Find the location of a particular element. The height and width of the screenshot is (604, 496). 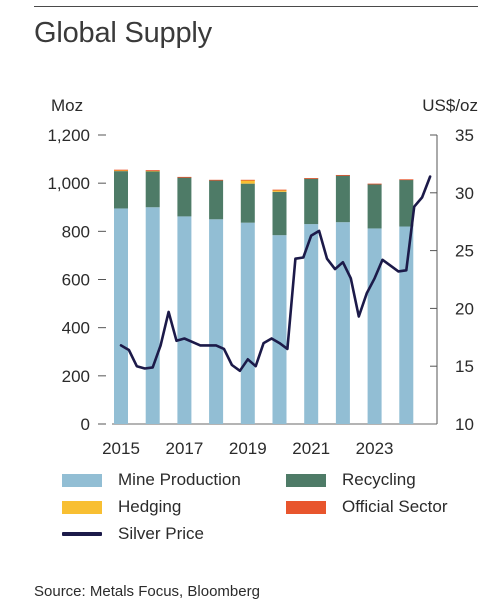

legend-label-hedging: Hedging is located at coordinates (150, 506).